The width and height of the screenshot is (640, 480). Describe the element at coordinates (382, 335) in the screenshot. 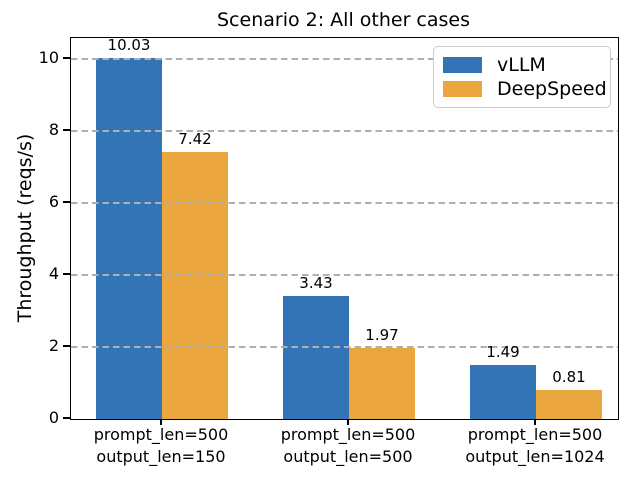

I see `bar-value-deepspeed-group2: 1.97` at that location.